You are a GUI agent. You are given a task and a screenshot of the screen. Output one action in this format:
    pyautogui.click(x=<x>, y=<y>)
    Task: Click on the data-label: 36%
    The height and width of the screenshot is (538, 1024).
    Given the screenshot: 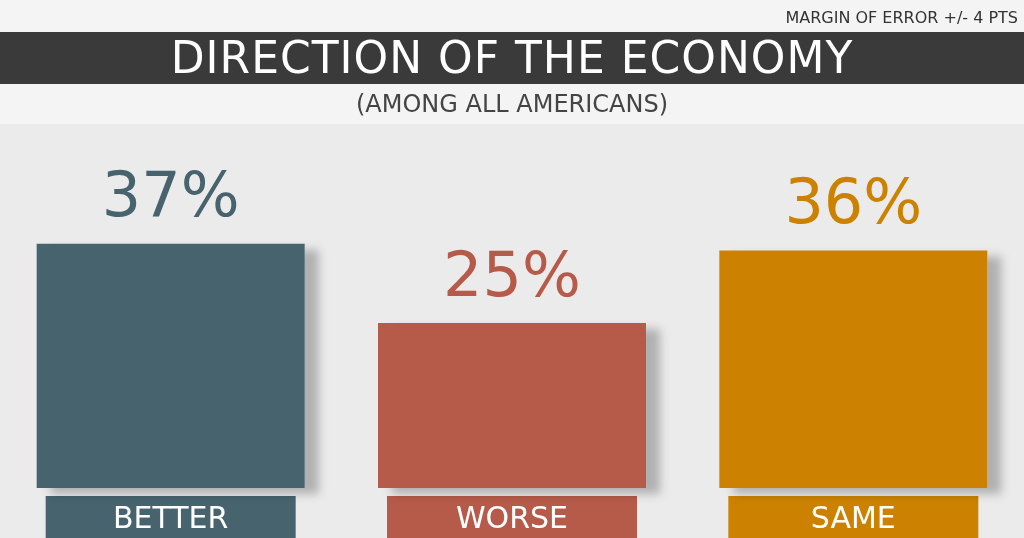 What is the action you would take?
    pyautogui.click(x=853, y=201)
    